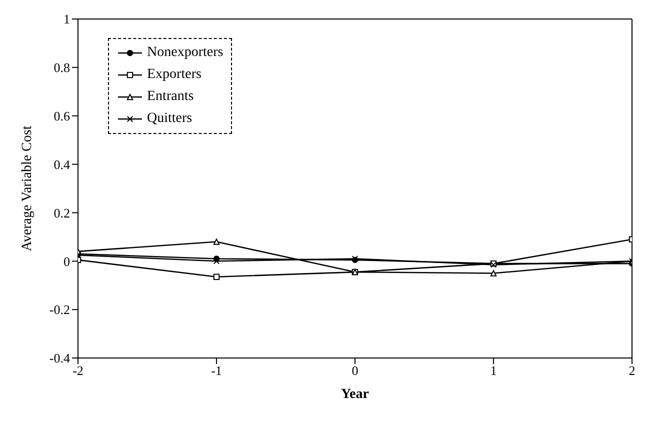  I want to click on x-tick-label: -1, so click(216, 370).